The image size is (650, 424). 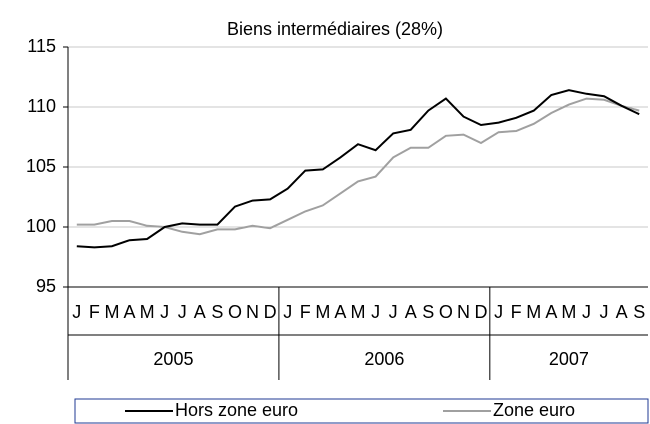 I want to click on y-tick-label: 110, so click(x=41, y=106).